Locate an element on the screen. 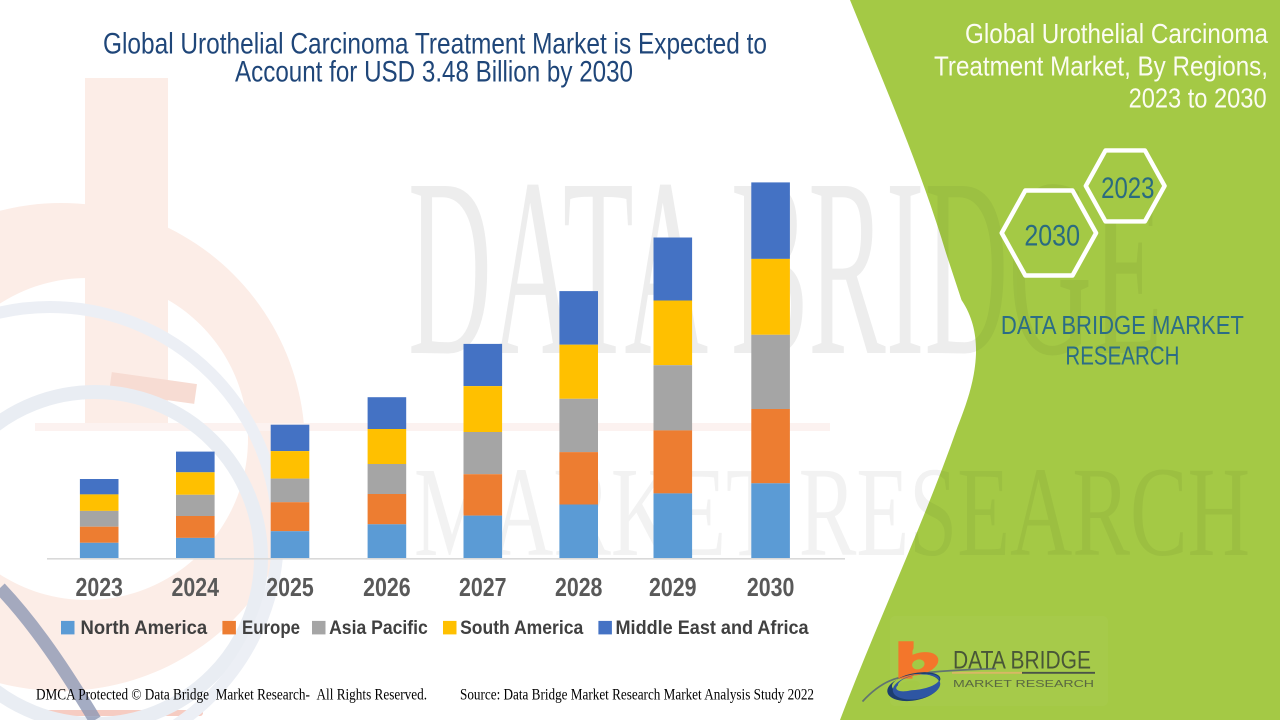 The image size is (1280, 720). svg-text: DATA BRIDGE is located at coordinates (1022, 661).